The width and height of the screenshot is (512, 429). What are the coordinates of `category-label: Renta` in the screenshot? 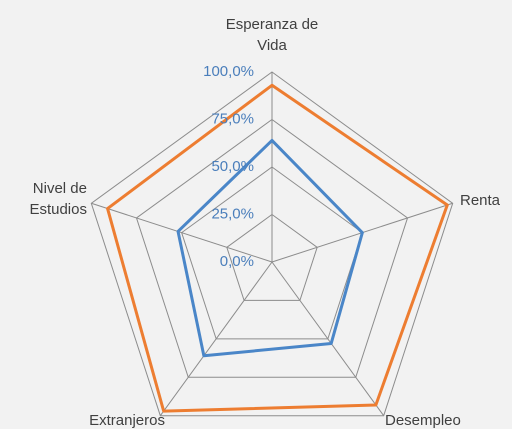 It's located at (480, 200).